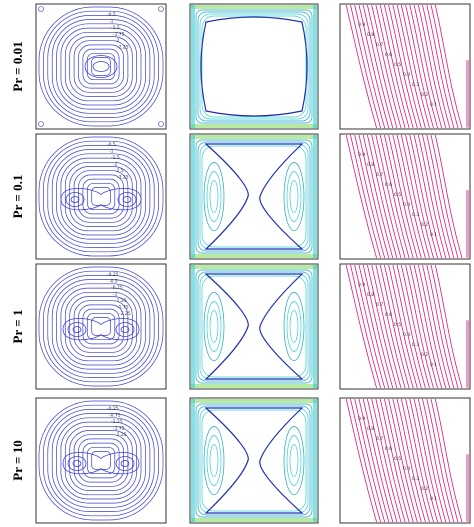  What do you see at coordinates (17, 66) in the screenshot?
I see `row-label: Pr = 0.01` at bounding box center [17, 66].